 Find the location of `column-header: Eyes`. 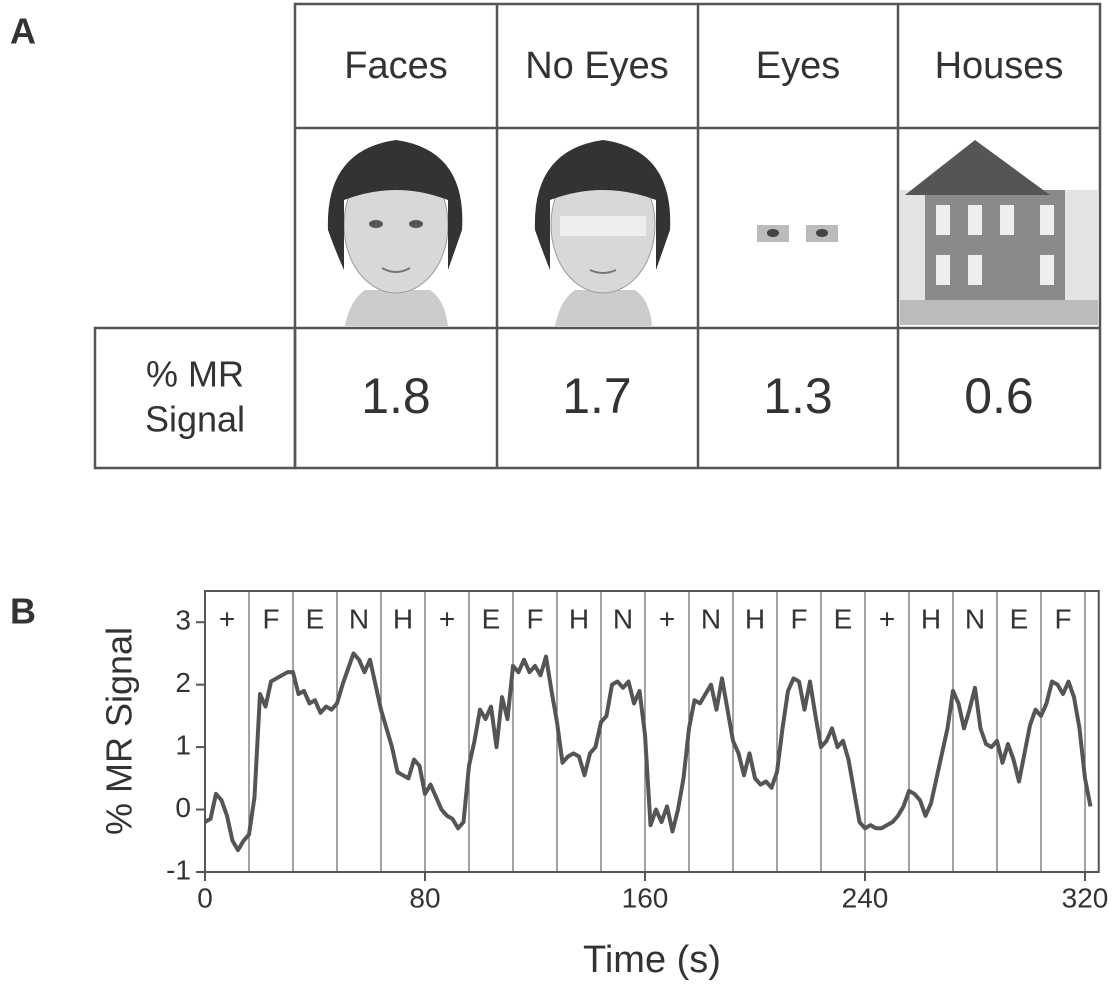

column-header: Eyes is located at coordinates (798, 66).